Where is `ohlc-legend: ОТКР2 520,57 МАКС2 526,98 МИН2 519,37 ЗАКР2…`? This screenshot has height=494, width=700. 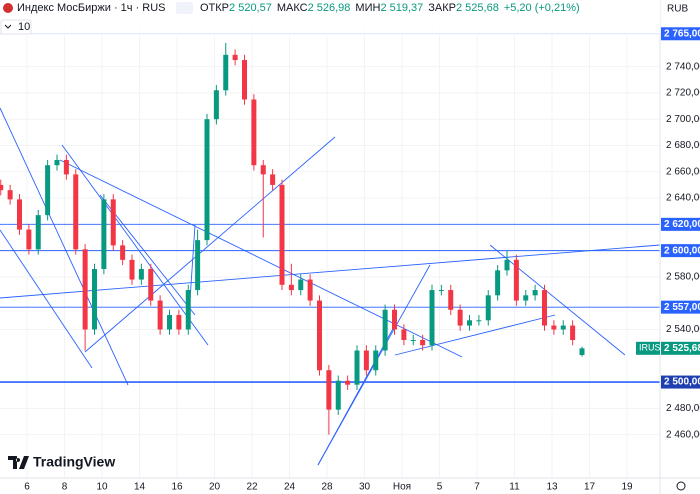 ohlc-legend: ОТКР2 520,57 МАКС2 526,98 МИН2 519,37 ЗАКР2… is located at coordinates (390, 8).